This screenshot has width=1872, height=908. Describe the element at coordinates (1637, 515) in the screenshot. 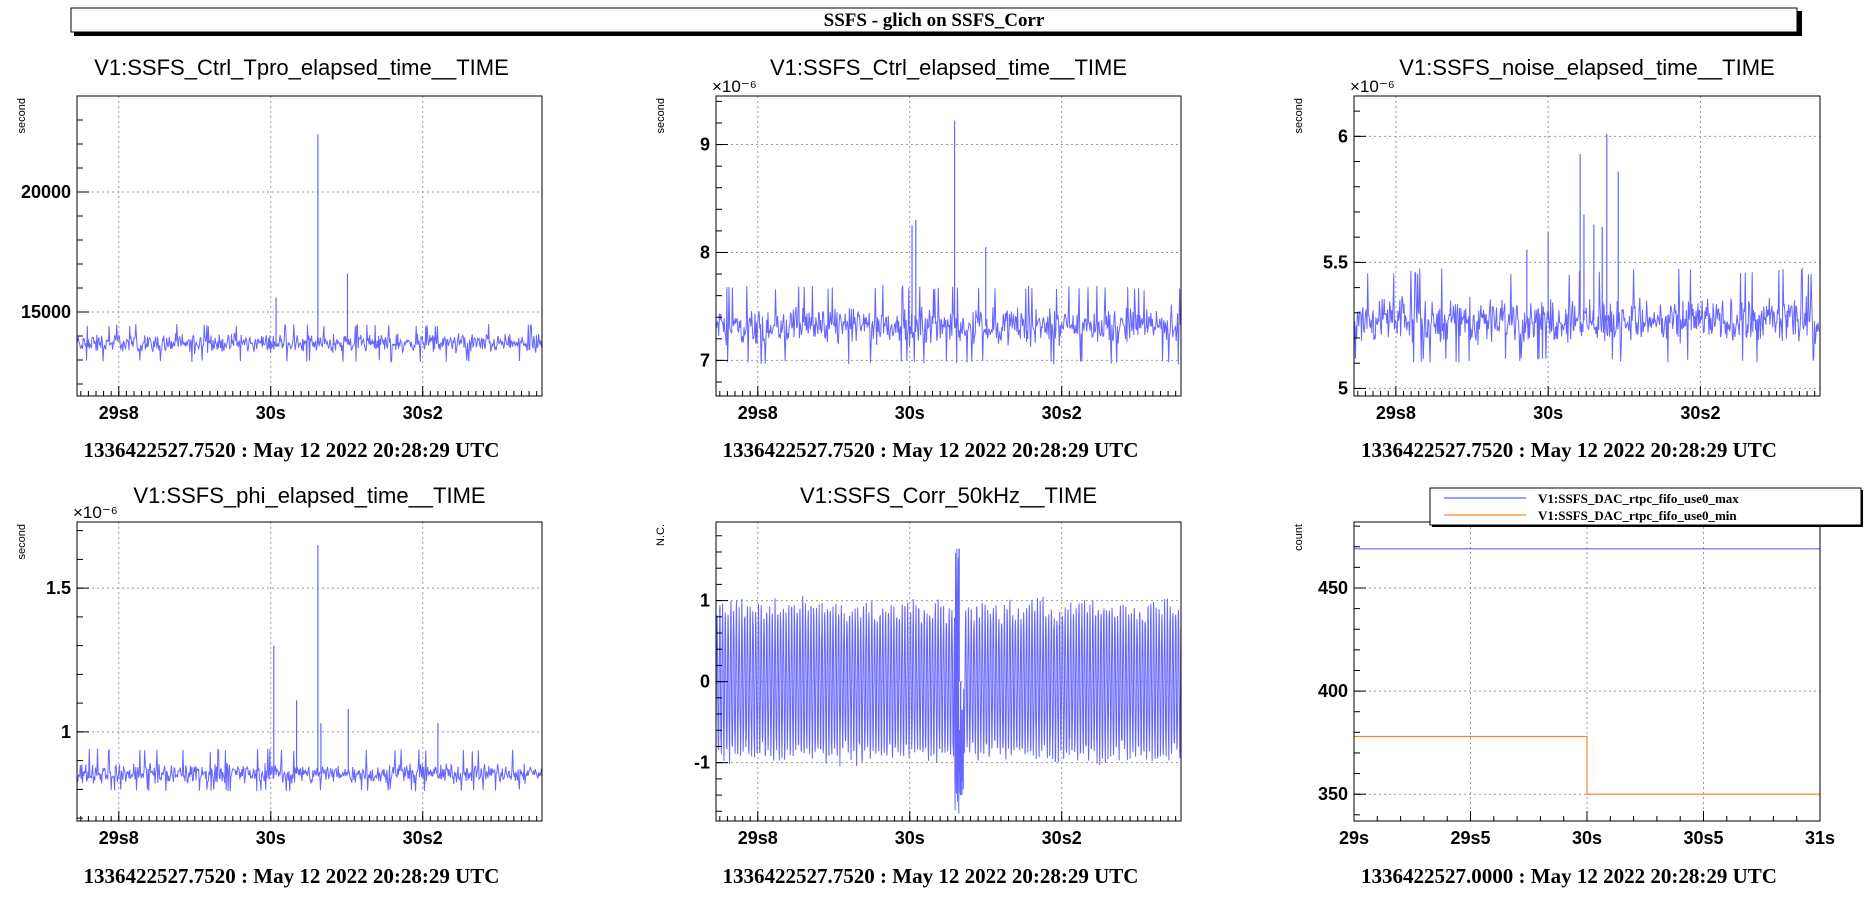

I see `legend-entry-2: V1:SSFS_DAC_rtpc_fifo_use0_min` at that location.